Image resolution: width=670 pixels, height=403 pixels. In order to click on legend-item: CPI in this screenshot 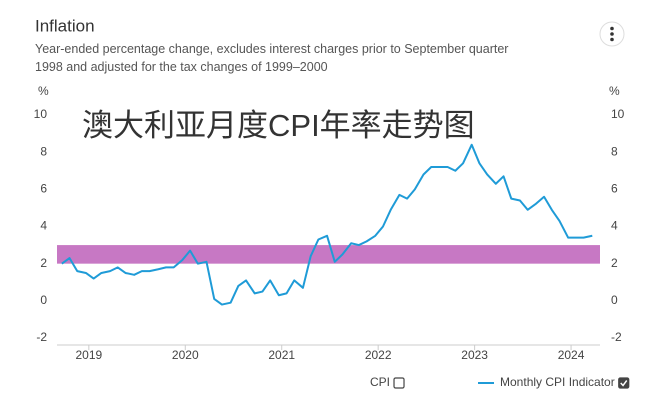, I will do `click(387, 382)`.